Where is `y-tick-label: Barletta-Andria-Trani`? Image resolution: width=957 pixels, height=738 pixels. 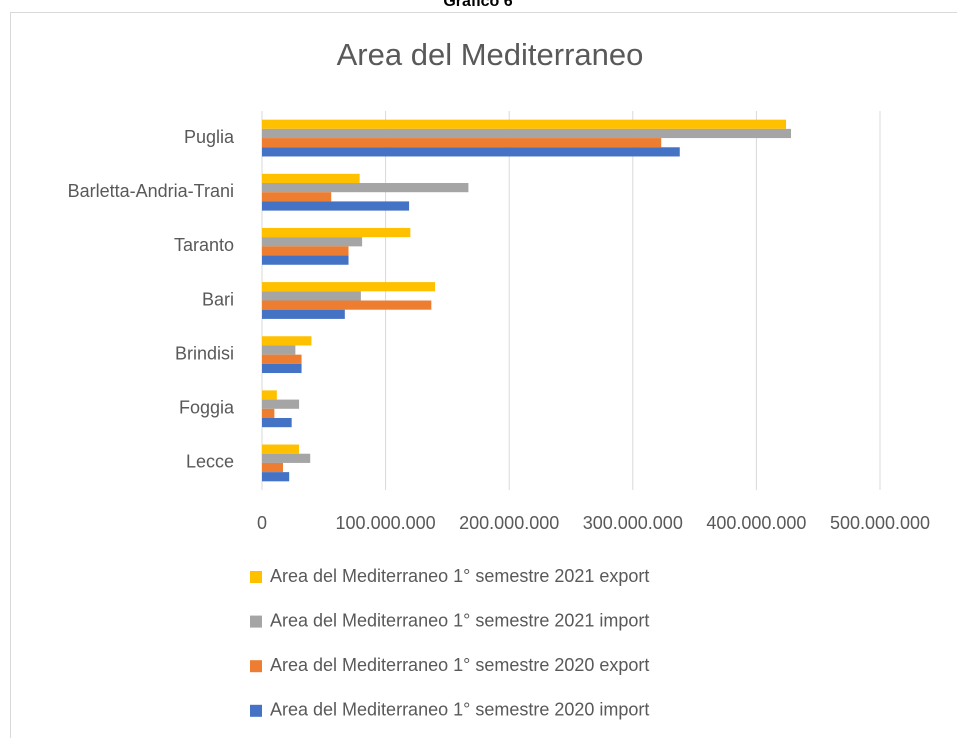
y-tick-label: Barletta-Andria-Trani is located at coordinates (151, 191).